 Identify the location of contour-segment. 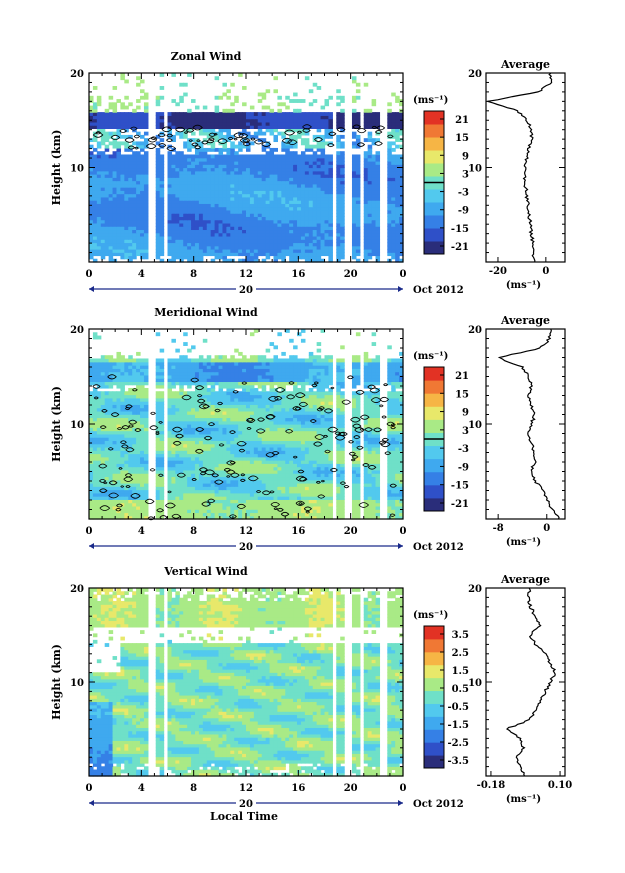
(331, 145).